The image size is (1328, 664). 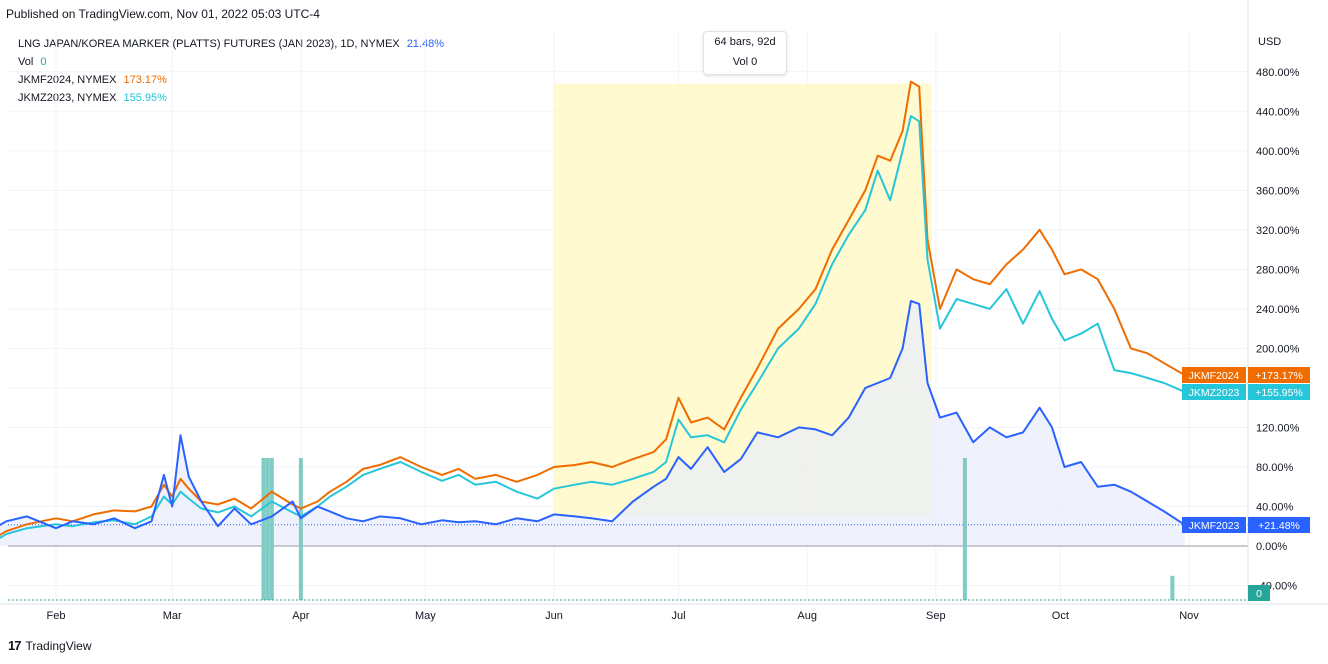 I want to click on jkmz2023-badge-value-box, so click(x=1279, y=392).